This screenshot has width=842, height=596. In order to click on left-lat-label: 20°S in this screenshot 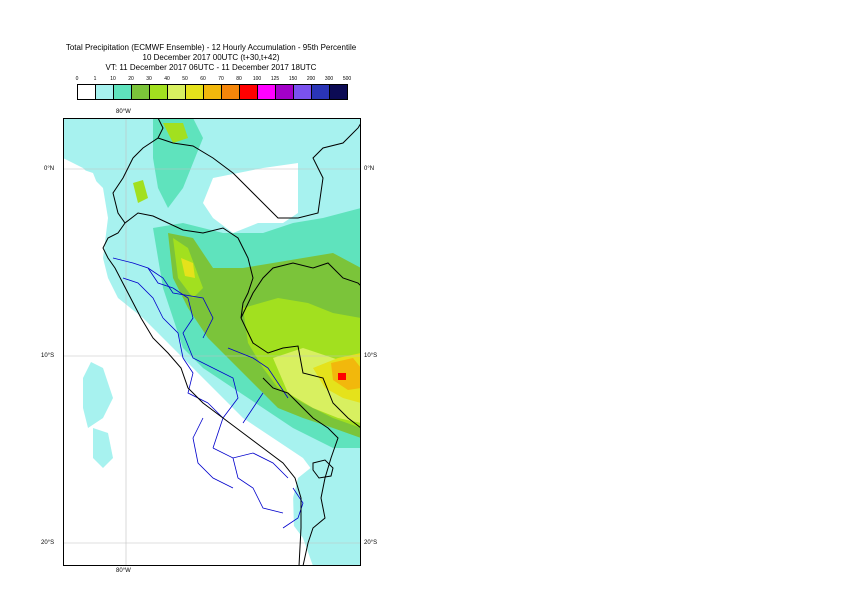, I will do `click(48, 543)`.